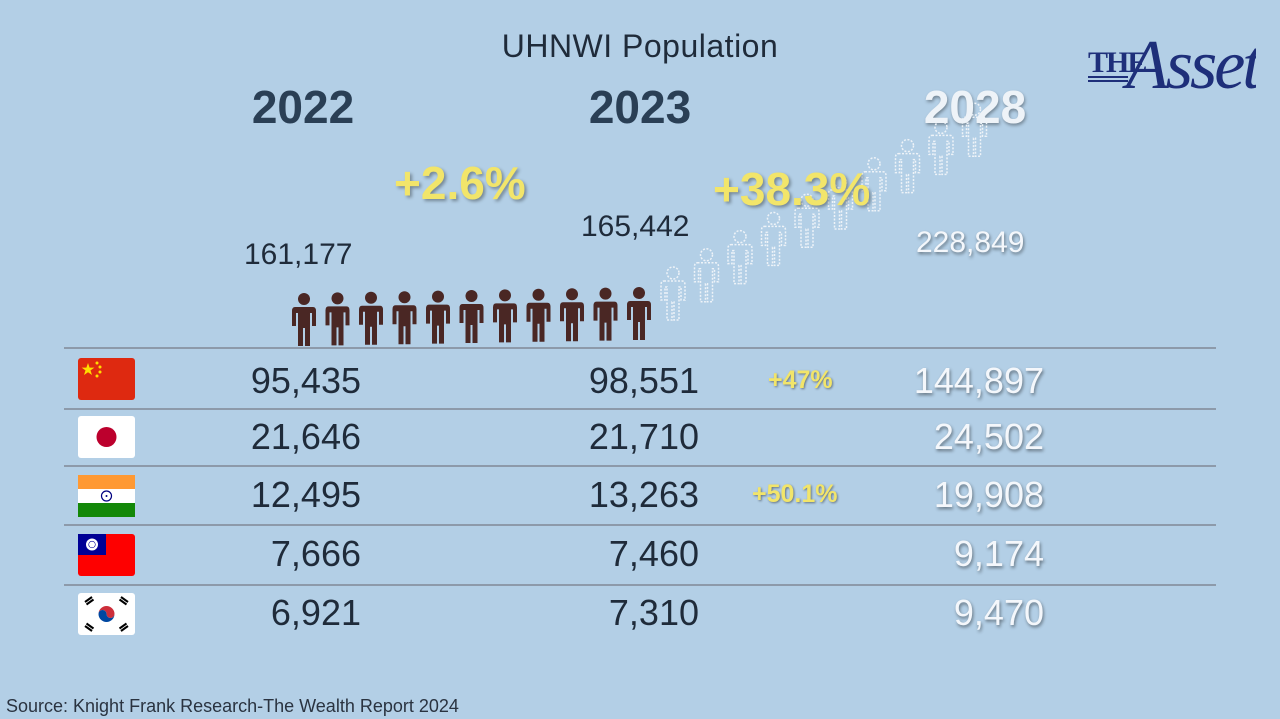  Describe the element at coordinates (800, 380) in the screenshot. I see `row-change: +47%` at that location.